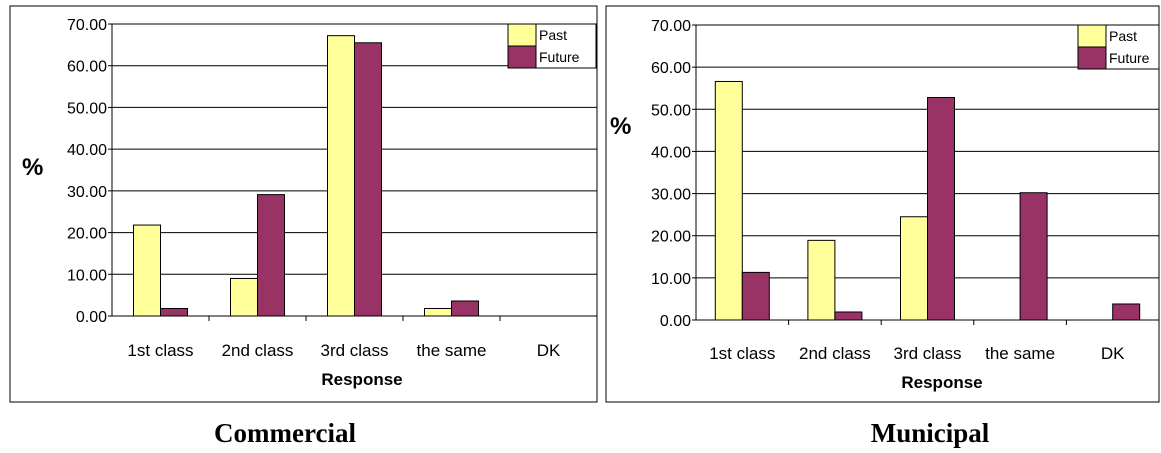 This screenshot has width=1161, height=453. Describe the element at coordinates (285, 433) in the screenshot. I see `caption-commercial: Commercial` at that location.